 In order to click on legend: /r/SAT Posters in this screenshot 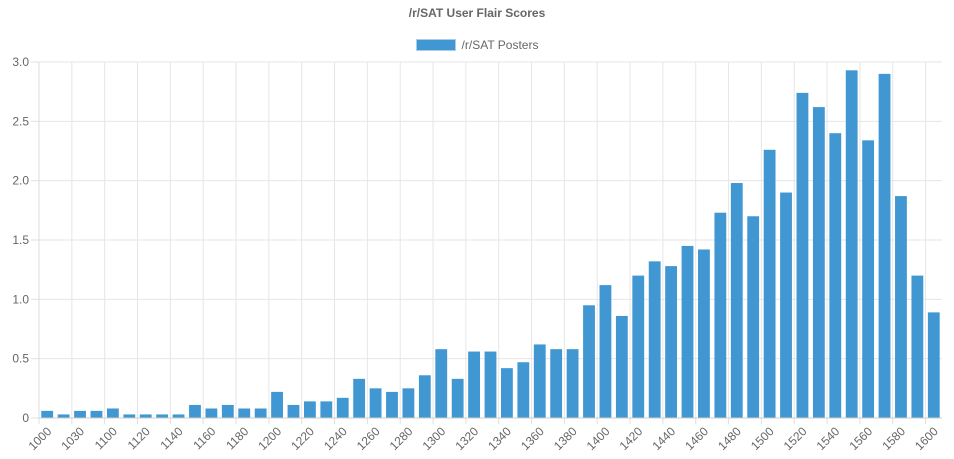, I will do `click(477, 45)`.